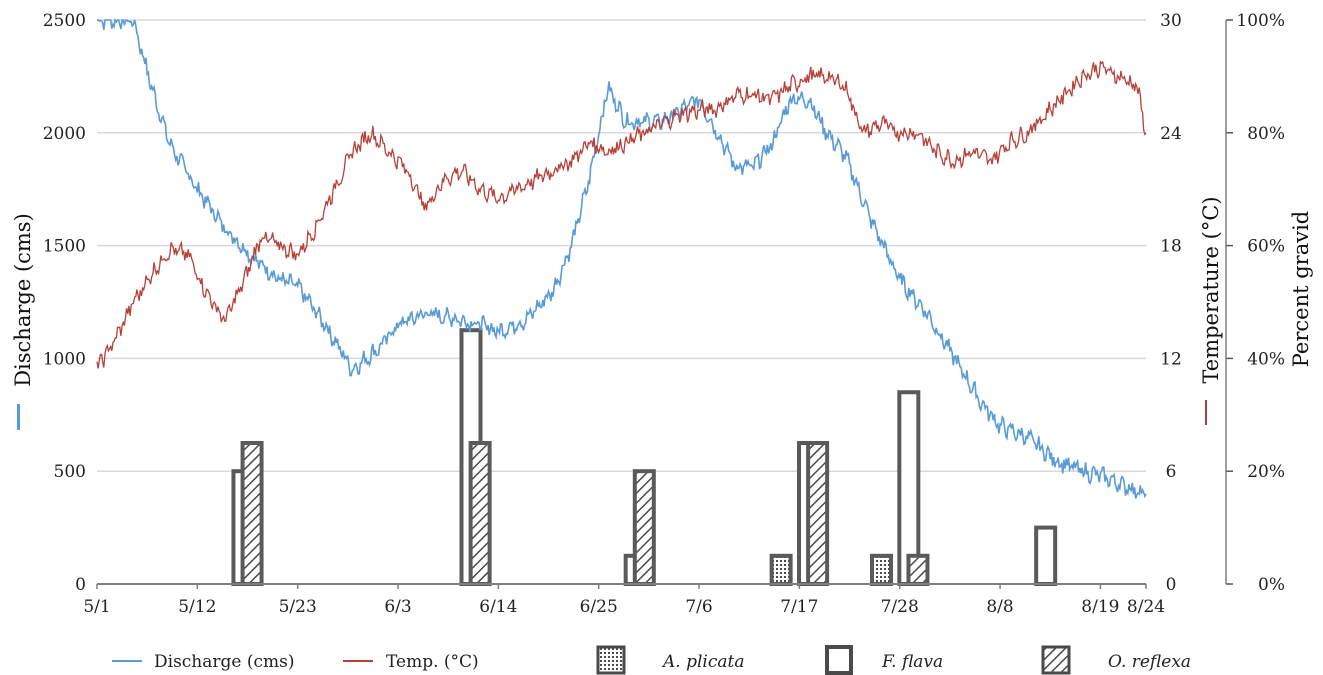 The image size is (1323, 675). Describe the element at coordinates (64, 247) in the screenshot. I see `y-left-tick-label: 1500` at that location.